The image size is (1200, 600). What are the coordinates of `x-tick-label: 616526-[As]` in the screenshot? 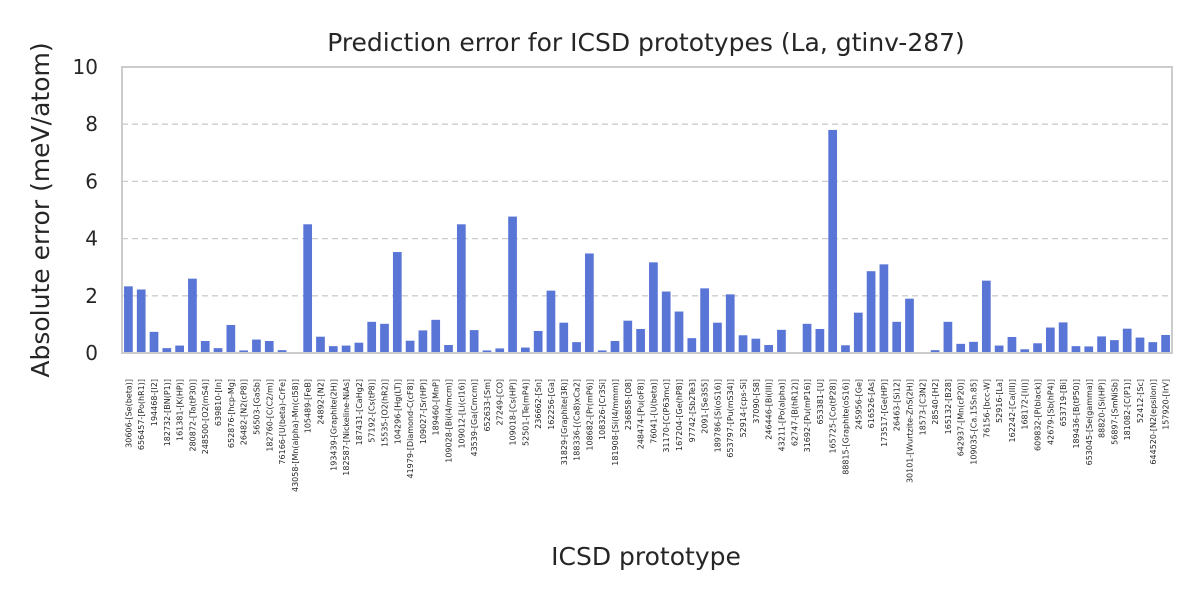 It's located at (871, 403).